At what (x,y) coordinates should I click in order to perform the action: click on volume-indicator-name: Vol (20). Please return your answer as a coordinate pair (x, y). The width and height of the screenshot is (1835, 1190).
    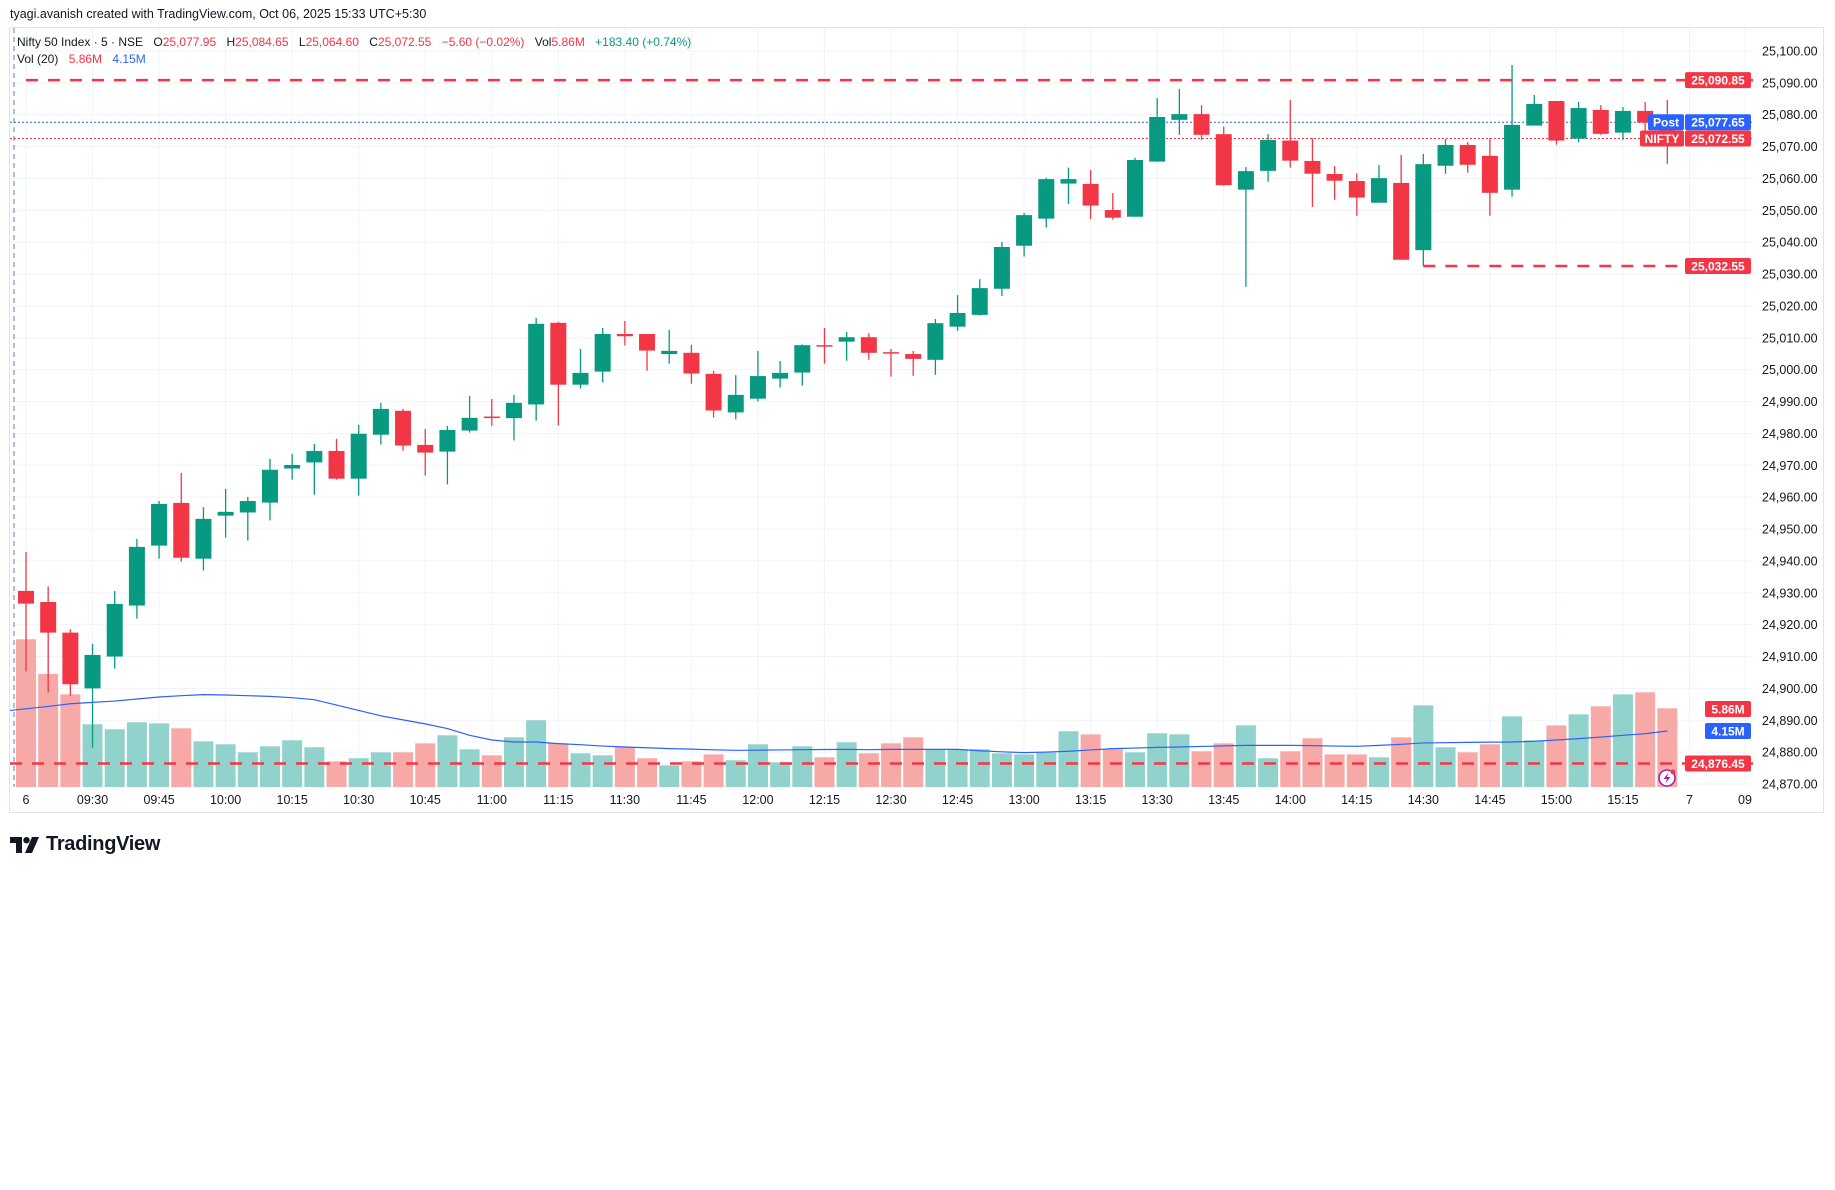
    Looking at the image, I should click on (38, 59).